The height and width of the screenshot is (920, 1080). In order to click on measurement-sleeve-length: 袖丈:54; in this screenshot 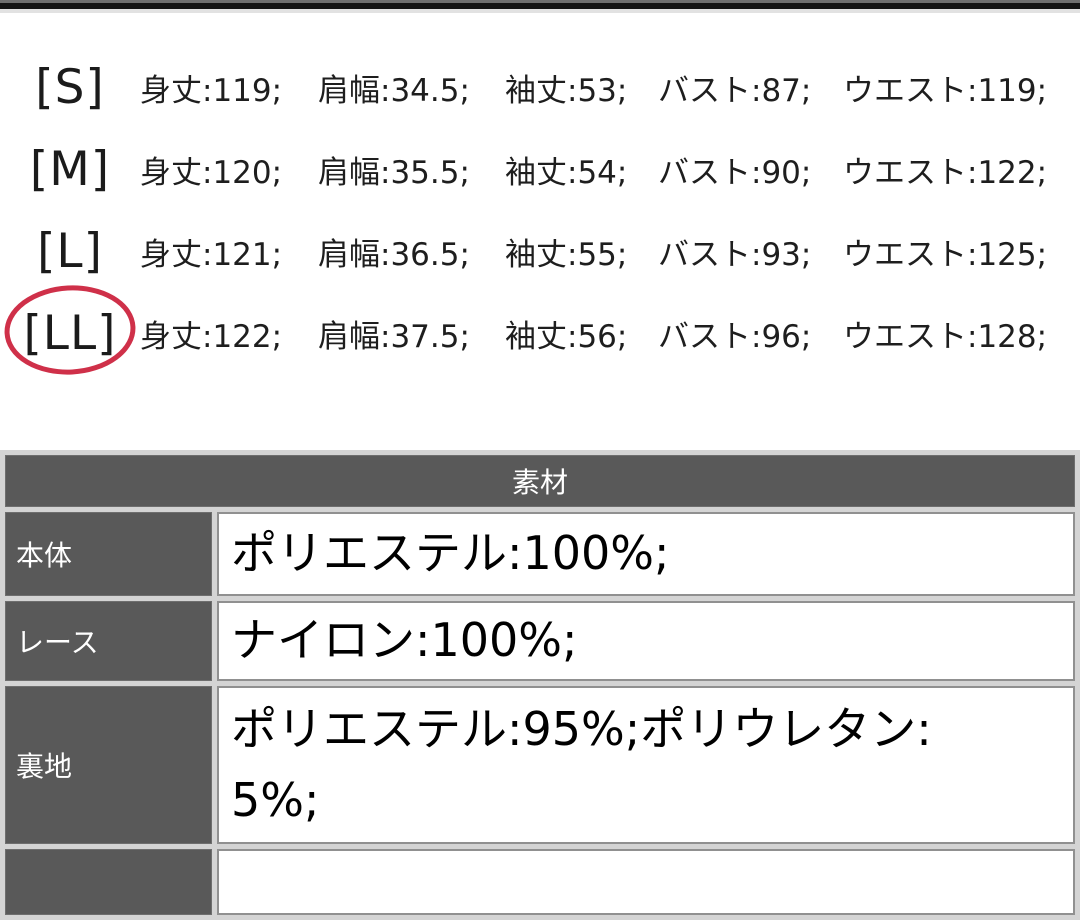, I will do `click(566, 172)`.